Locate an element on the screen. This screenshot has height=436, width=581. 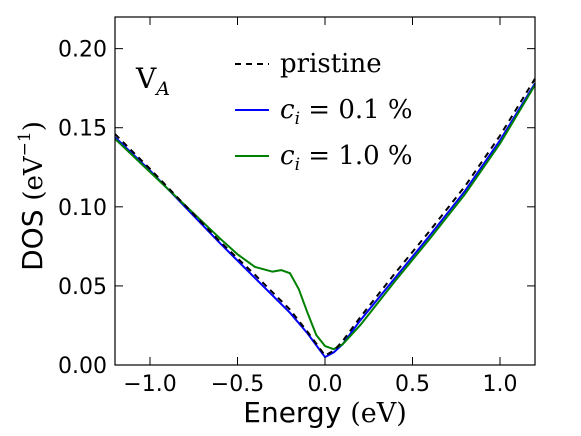
legend-label-ci-0-1: ci = 0.1 % is located at coordinates (346, 112).